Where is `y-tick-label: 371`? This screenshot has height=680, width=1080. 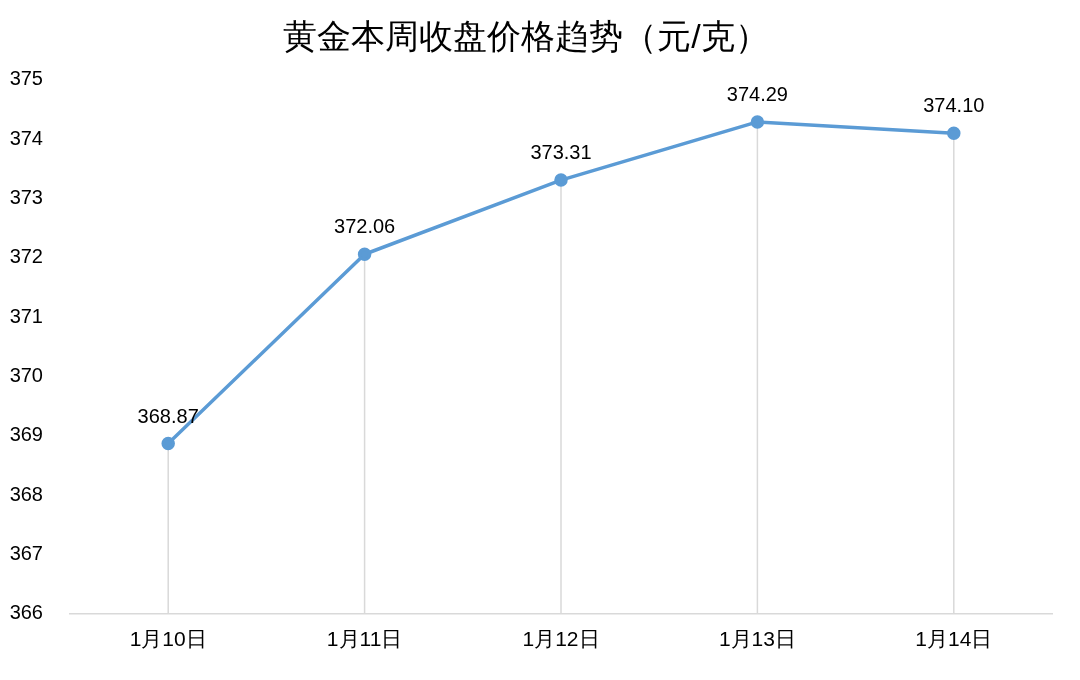
y-tick-label: 371 is located at coordinates (26, 315).